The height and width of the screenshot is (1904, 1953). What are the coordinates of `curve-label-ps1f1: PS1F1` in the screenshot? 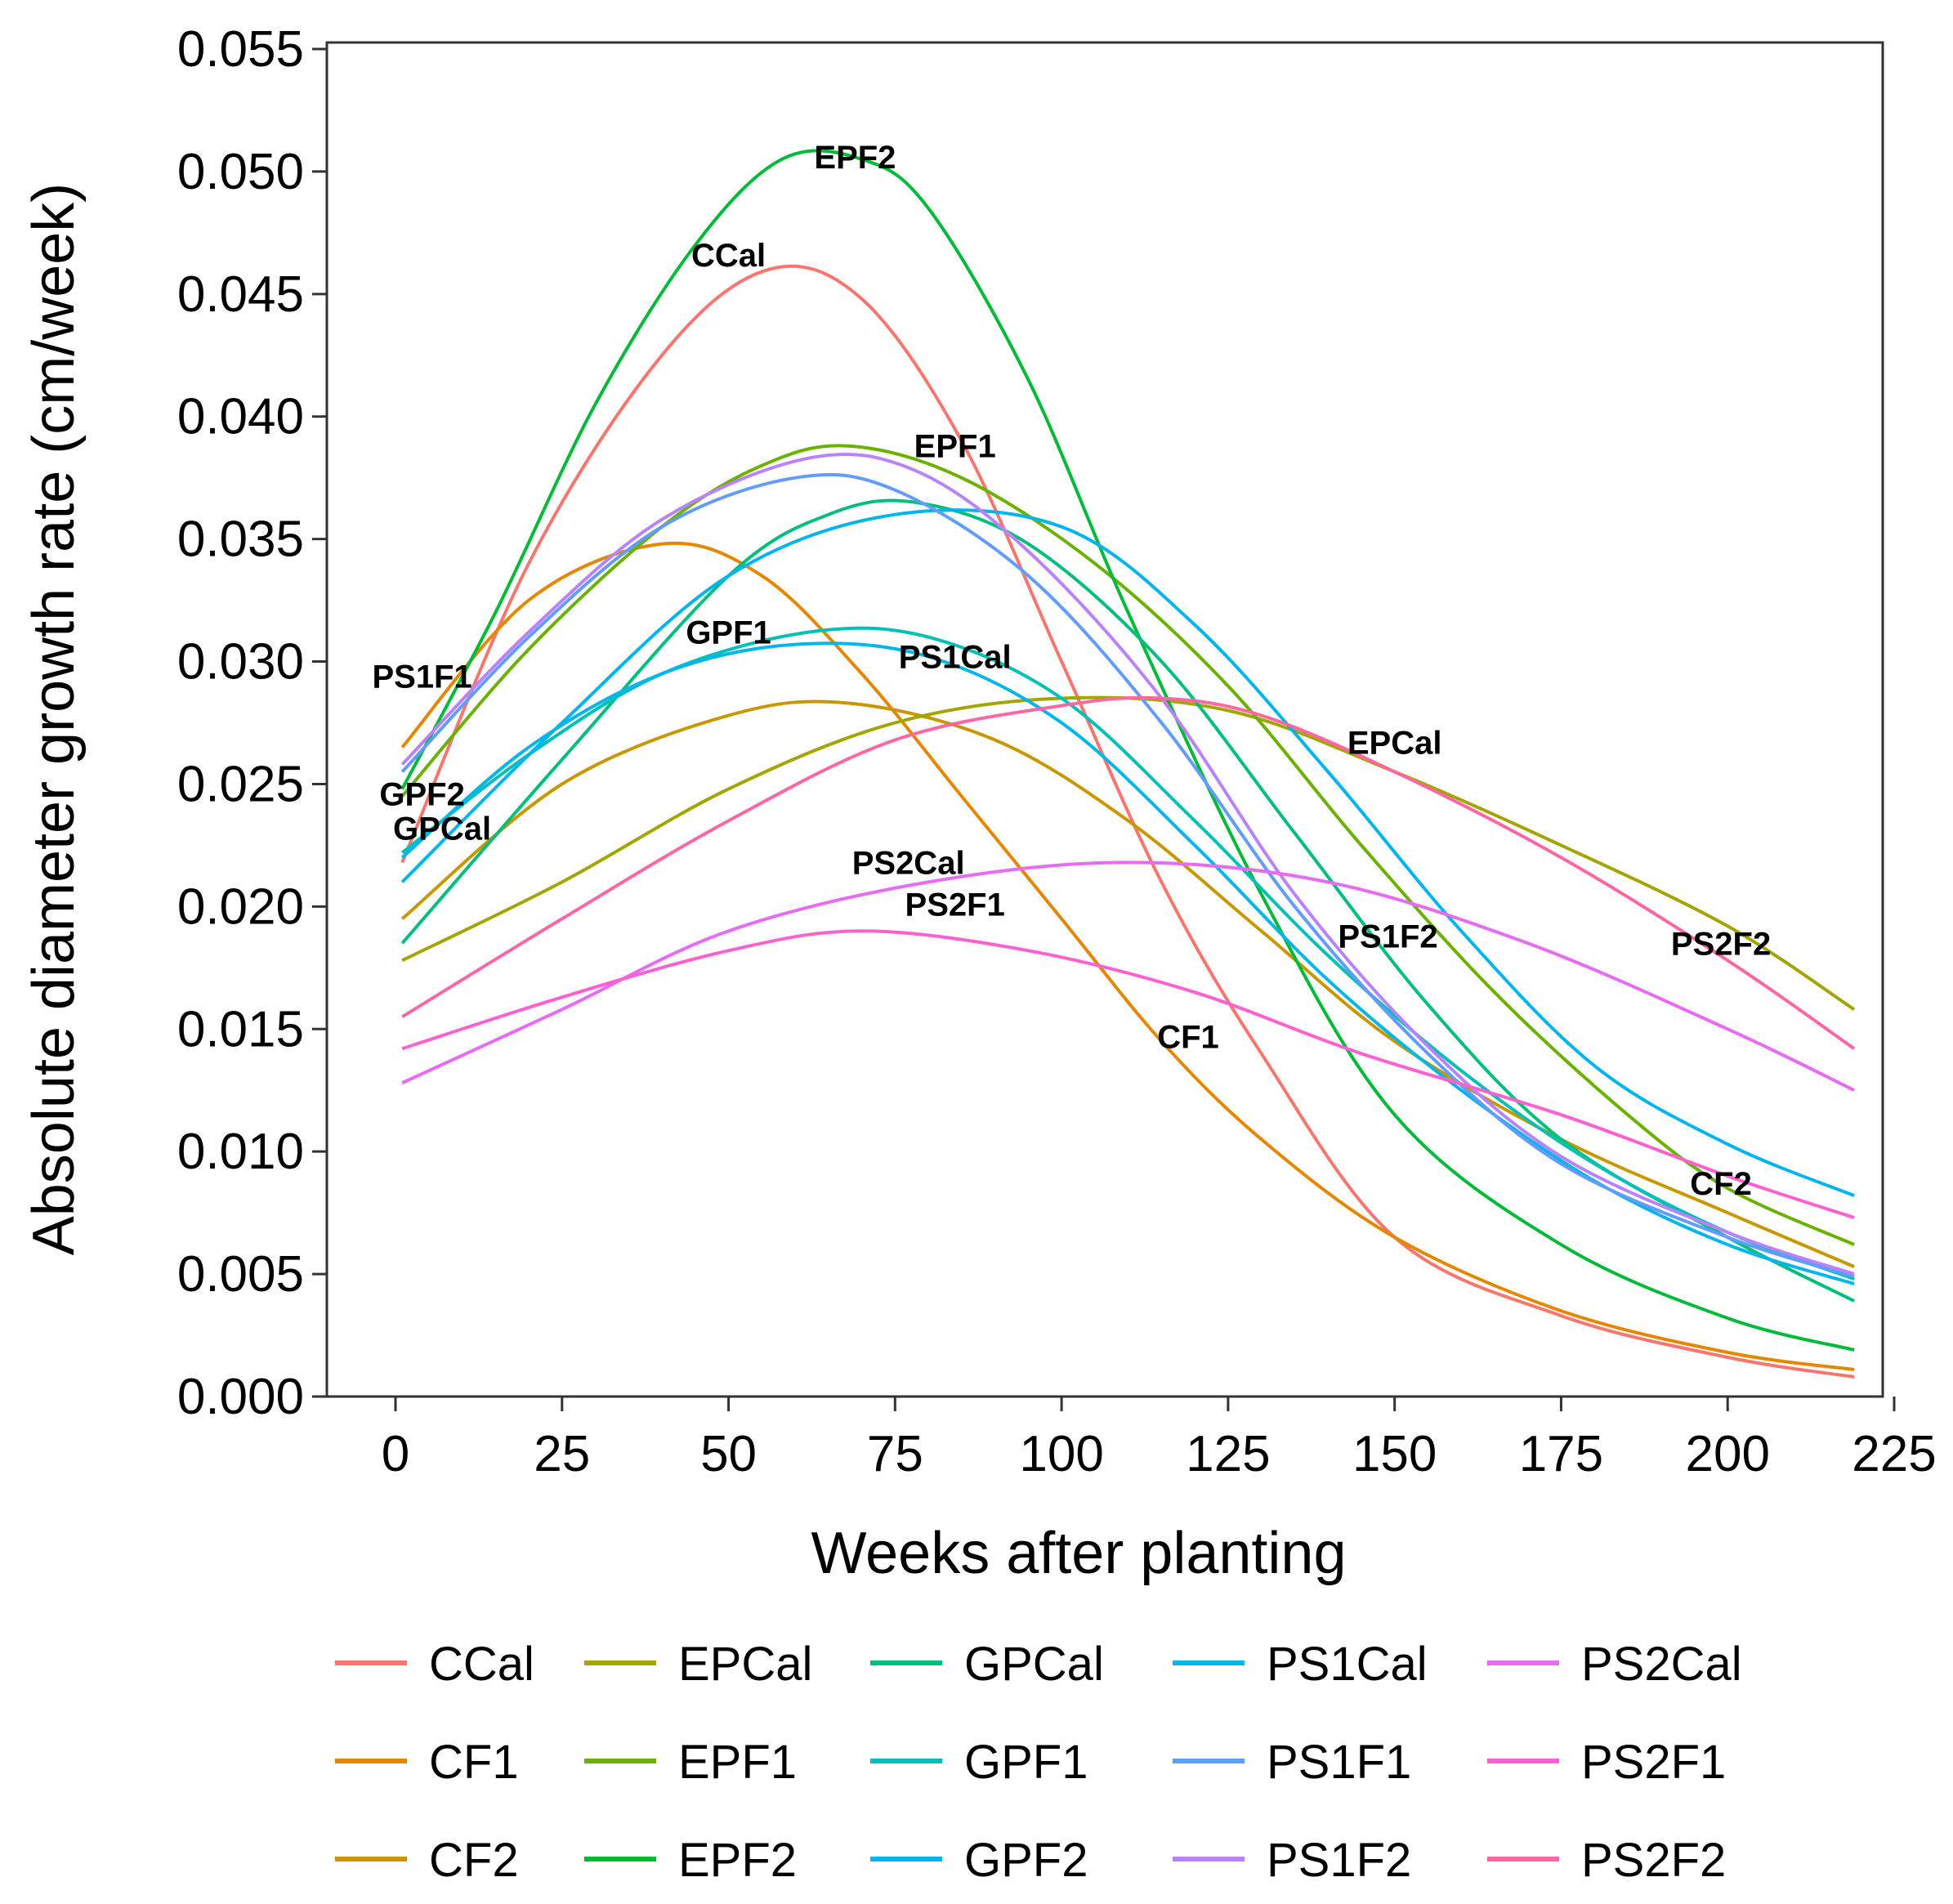 It's located at (421, 677).